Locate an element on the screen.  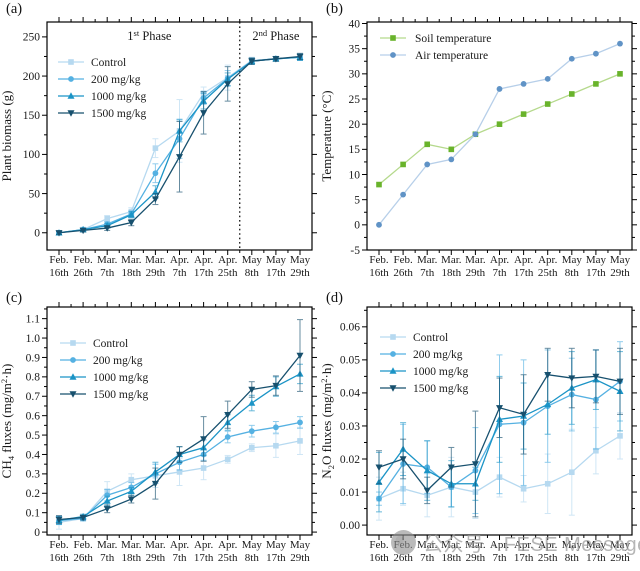
svg-text: 5 is located at coordinates (357, 200).